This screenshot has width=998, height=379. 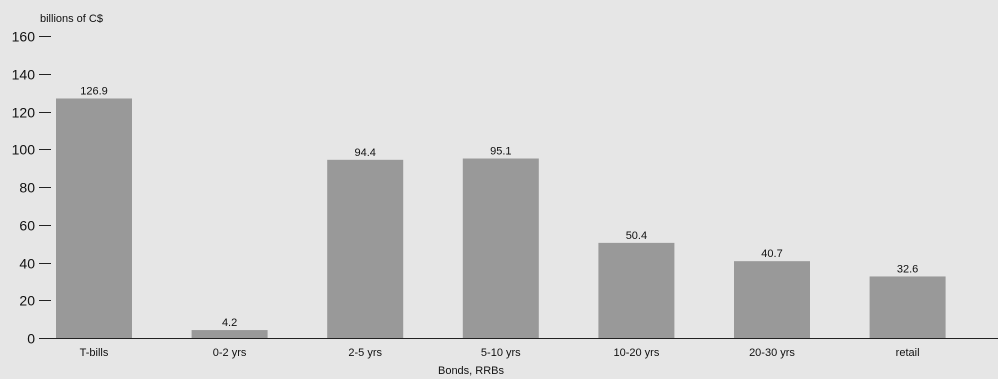 I want to click on y-tick-label: 160, so click(x=24, y=37).